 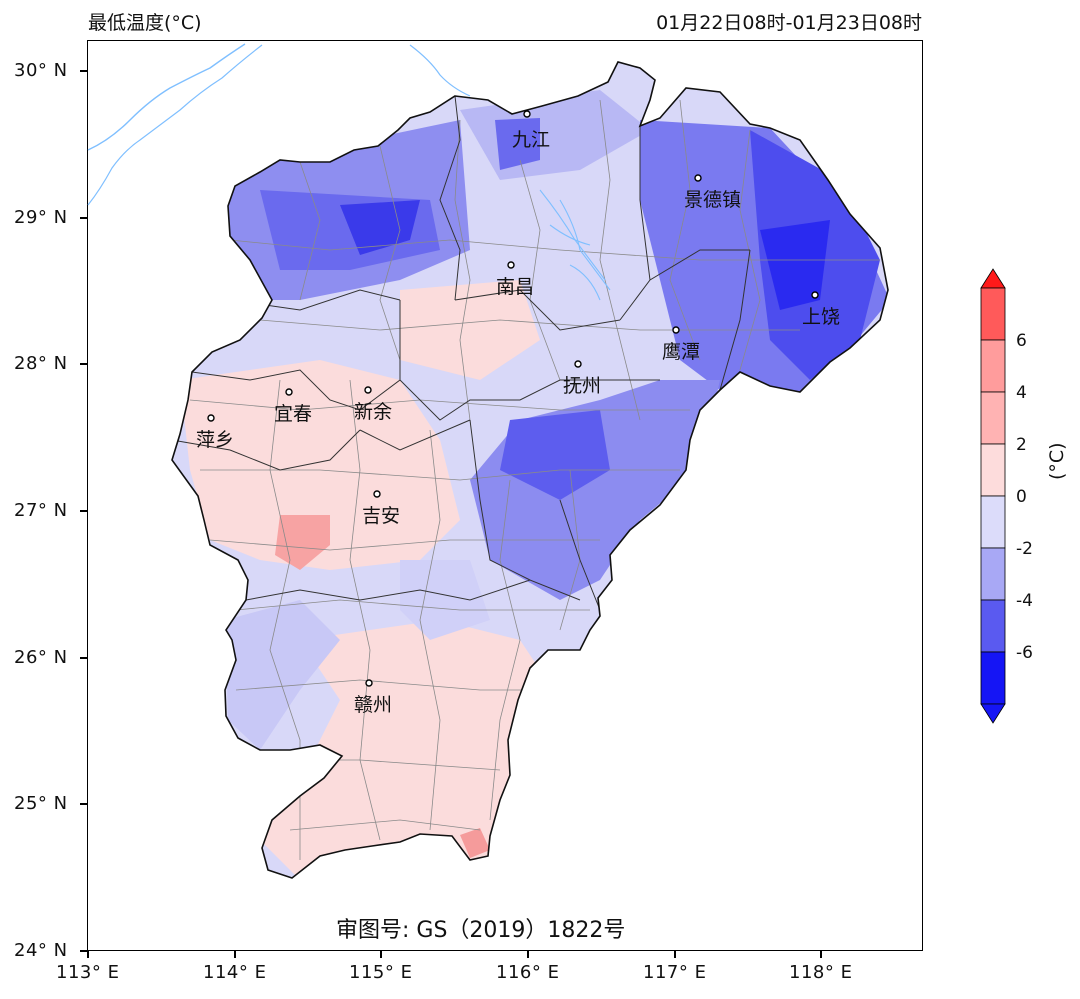 What do you see at coordinates (515, 287) in the screenshot?
I see `city-label-nanchang: 南昌` at bounding box center [515, 287].